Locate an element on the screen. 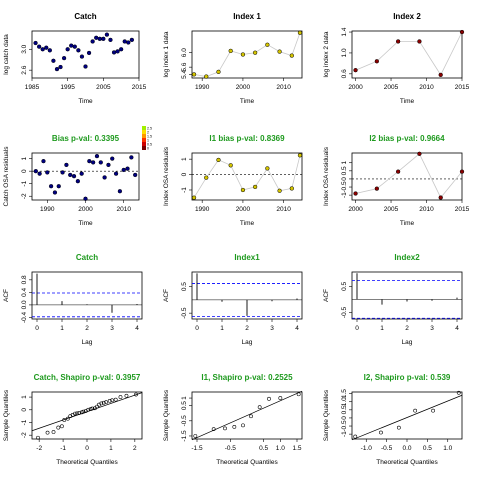  catch-osa-ylabel: Catch OSA residuals is located at coordinates (6, 176).